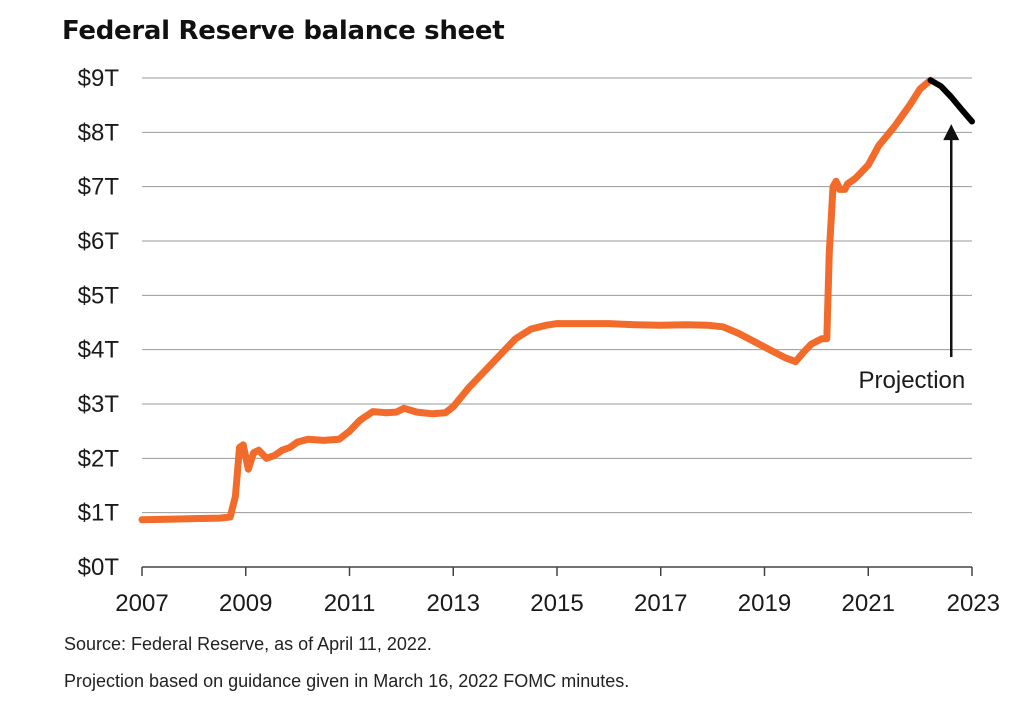 The width and height of the screenshot is (1034, 728). Describe the element at coordinates (99, 132) in the screenshot. I see `y-tick-label: $8T` at that location.